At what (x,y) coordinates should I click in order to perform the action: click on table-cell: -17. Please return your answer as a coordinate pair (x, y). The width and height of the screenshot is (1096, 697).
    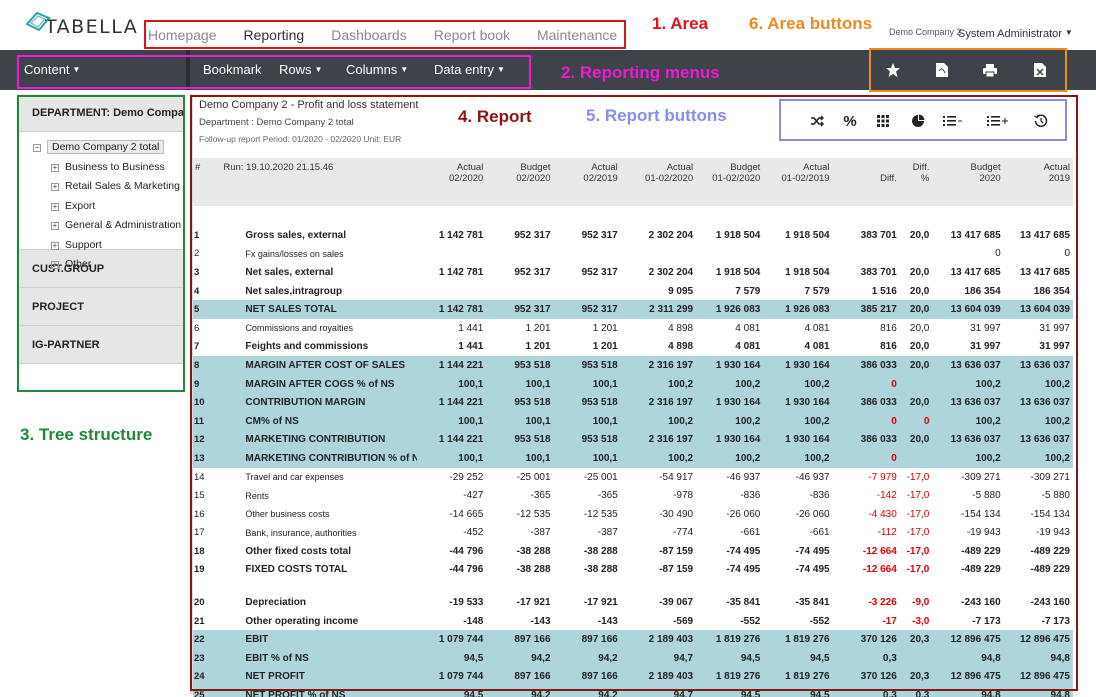
    Looking at the image, I should click on (889, 621).